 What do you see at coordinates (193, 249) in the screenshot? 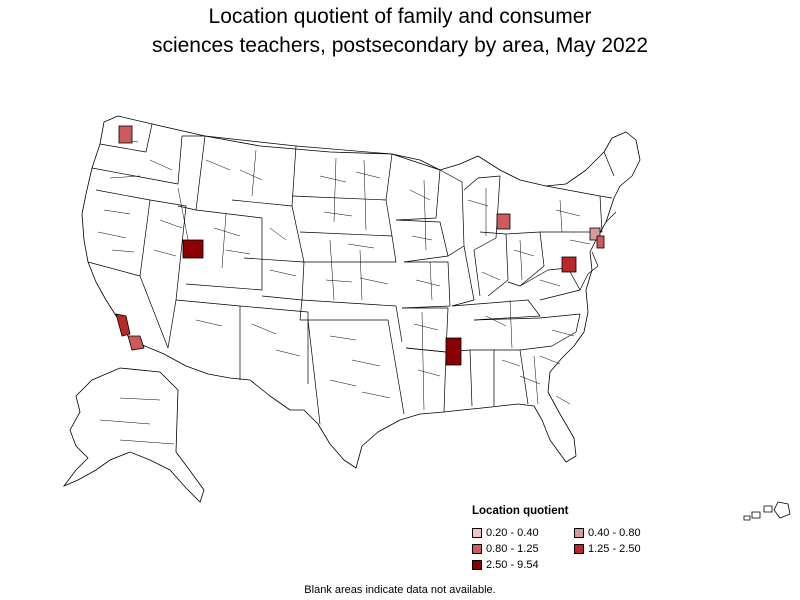
I see `area-northern-nevada` at bounding box center [193, 249].